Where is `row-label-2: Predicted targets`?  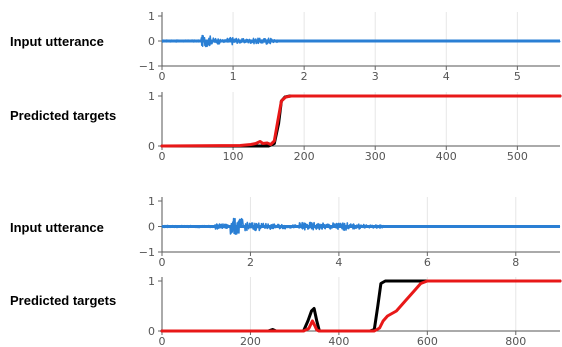
row-label-2: Predicted targets is located at coordinates (63, 115).